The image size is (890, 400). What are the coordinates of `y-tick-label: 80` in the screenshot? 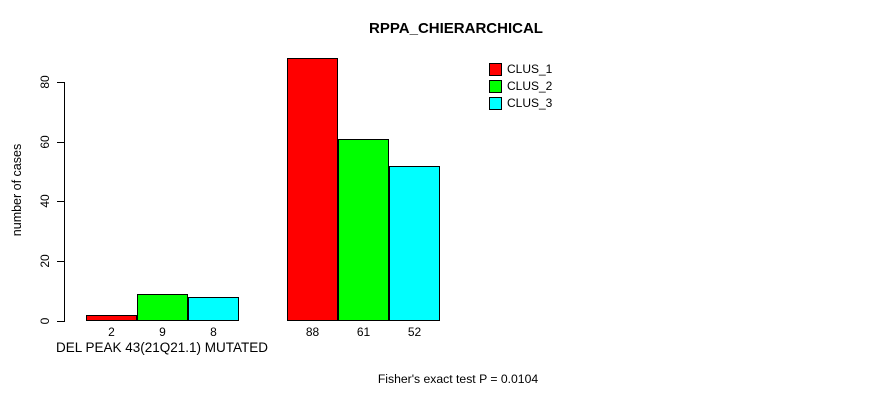 It's located at (45, 82).